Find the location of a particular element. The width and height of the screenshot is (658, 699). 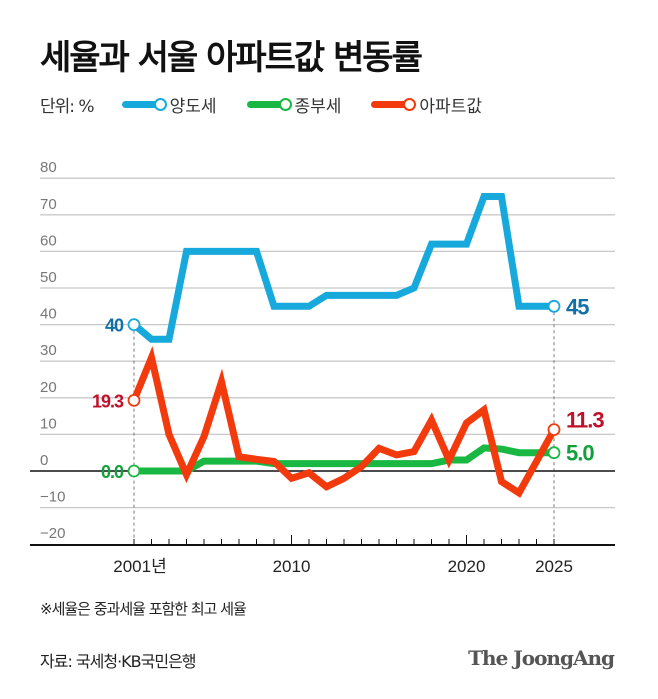

legend-label: 아파트값 is located at coordinates (450, 107).